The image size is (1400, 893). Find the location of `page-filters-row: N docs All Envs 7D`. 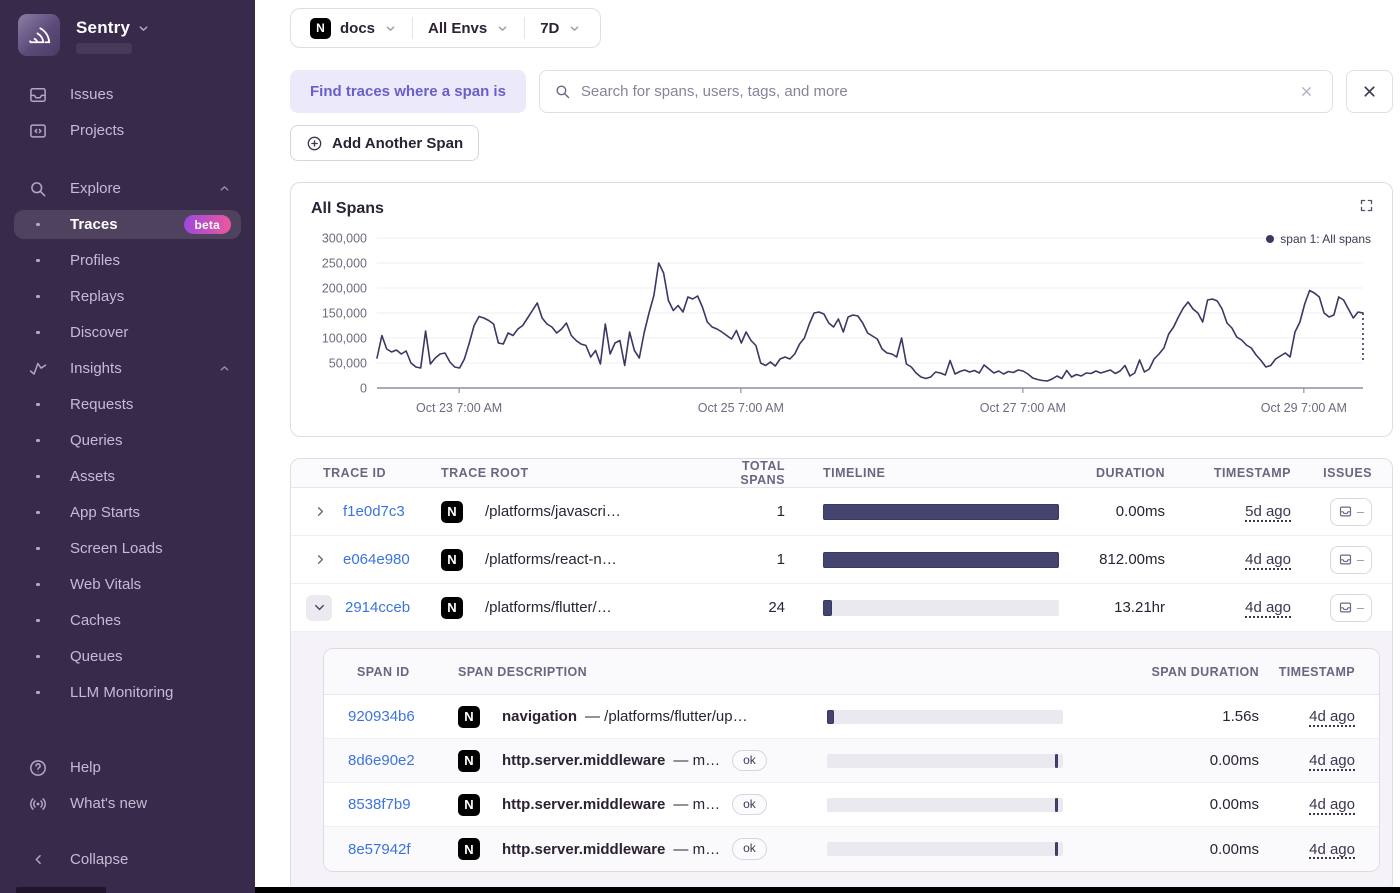

page-filters-row: N docs All Envs 7D is located at coordinates (841, 28).